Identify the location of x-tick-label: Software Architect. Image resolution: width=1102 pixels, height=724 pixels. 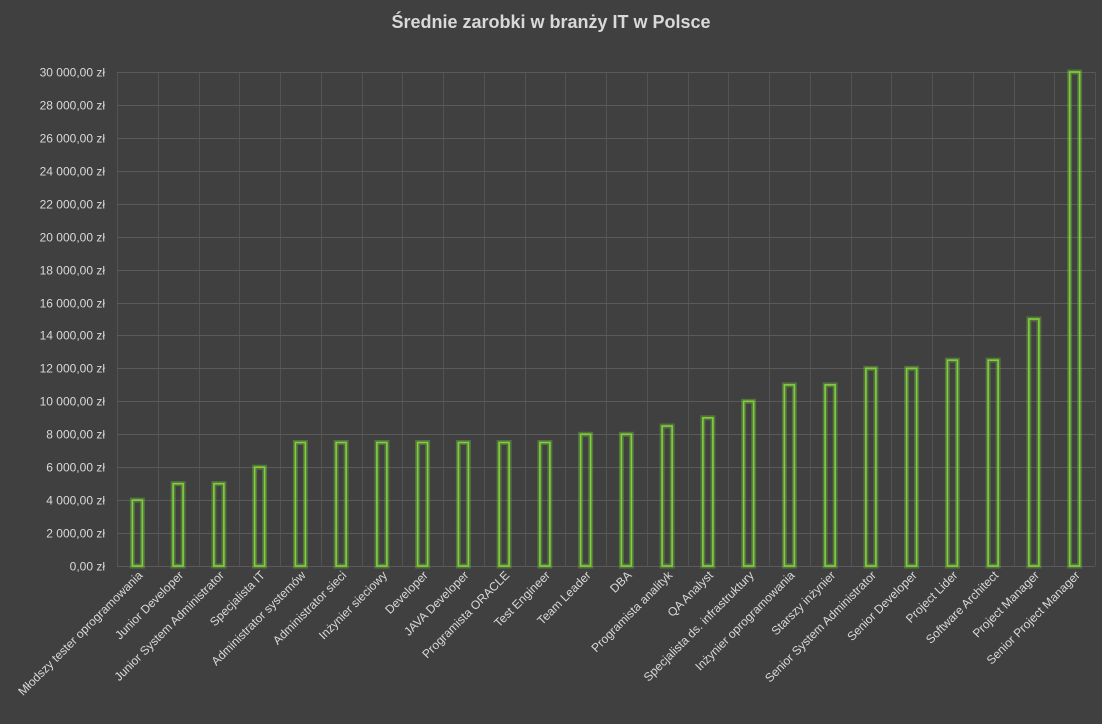
(962, 607).